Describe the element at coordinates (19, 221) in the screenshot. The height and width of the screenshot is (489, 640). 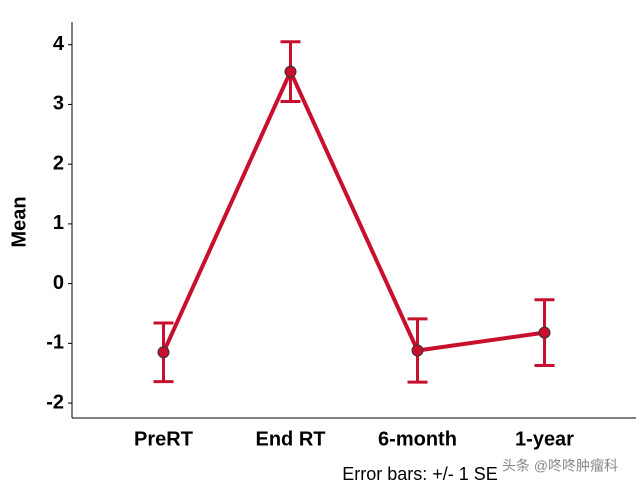
I see `y-axis-label: Mean` at that location.